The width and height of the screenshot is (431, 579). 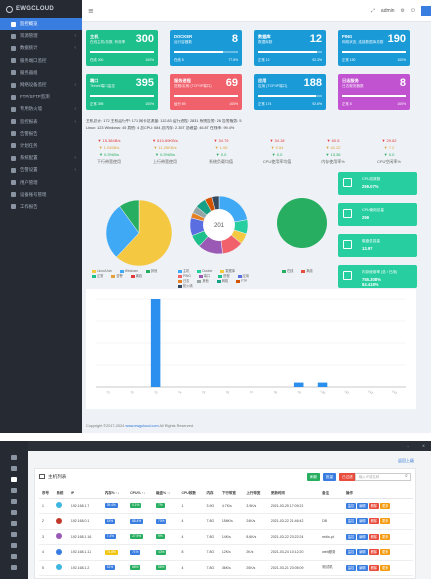 What do you see at coordinates (41, 134) in the screenshot?
I see `sidebar-item-9: 告警报告` at bounding box center [41, 134].